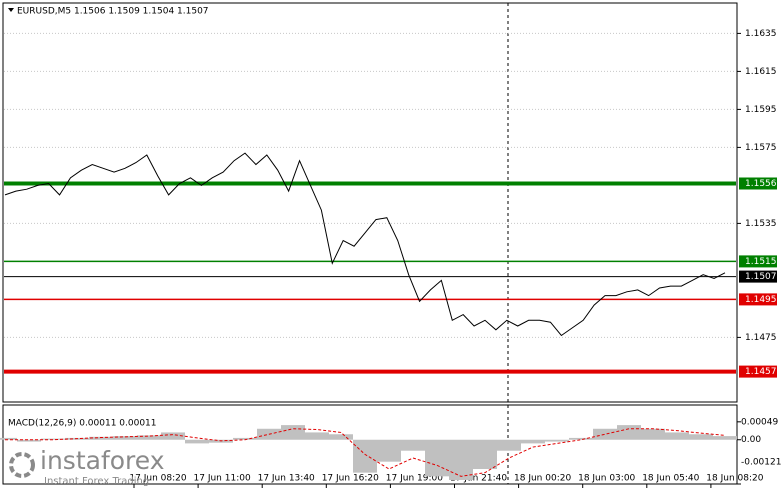  I want to click on x-tick-label: 17 Jun 16:20, so click(350, 479).